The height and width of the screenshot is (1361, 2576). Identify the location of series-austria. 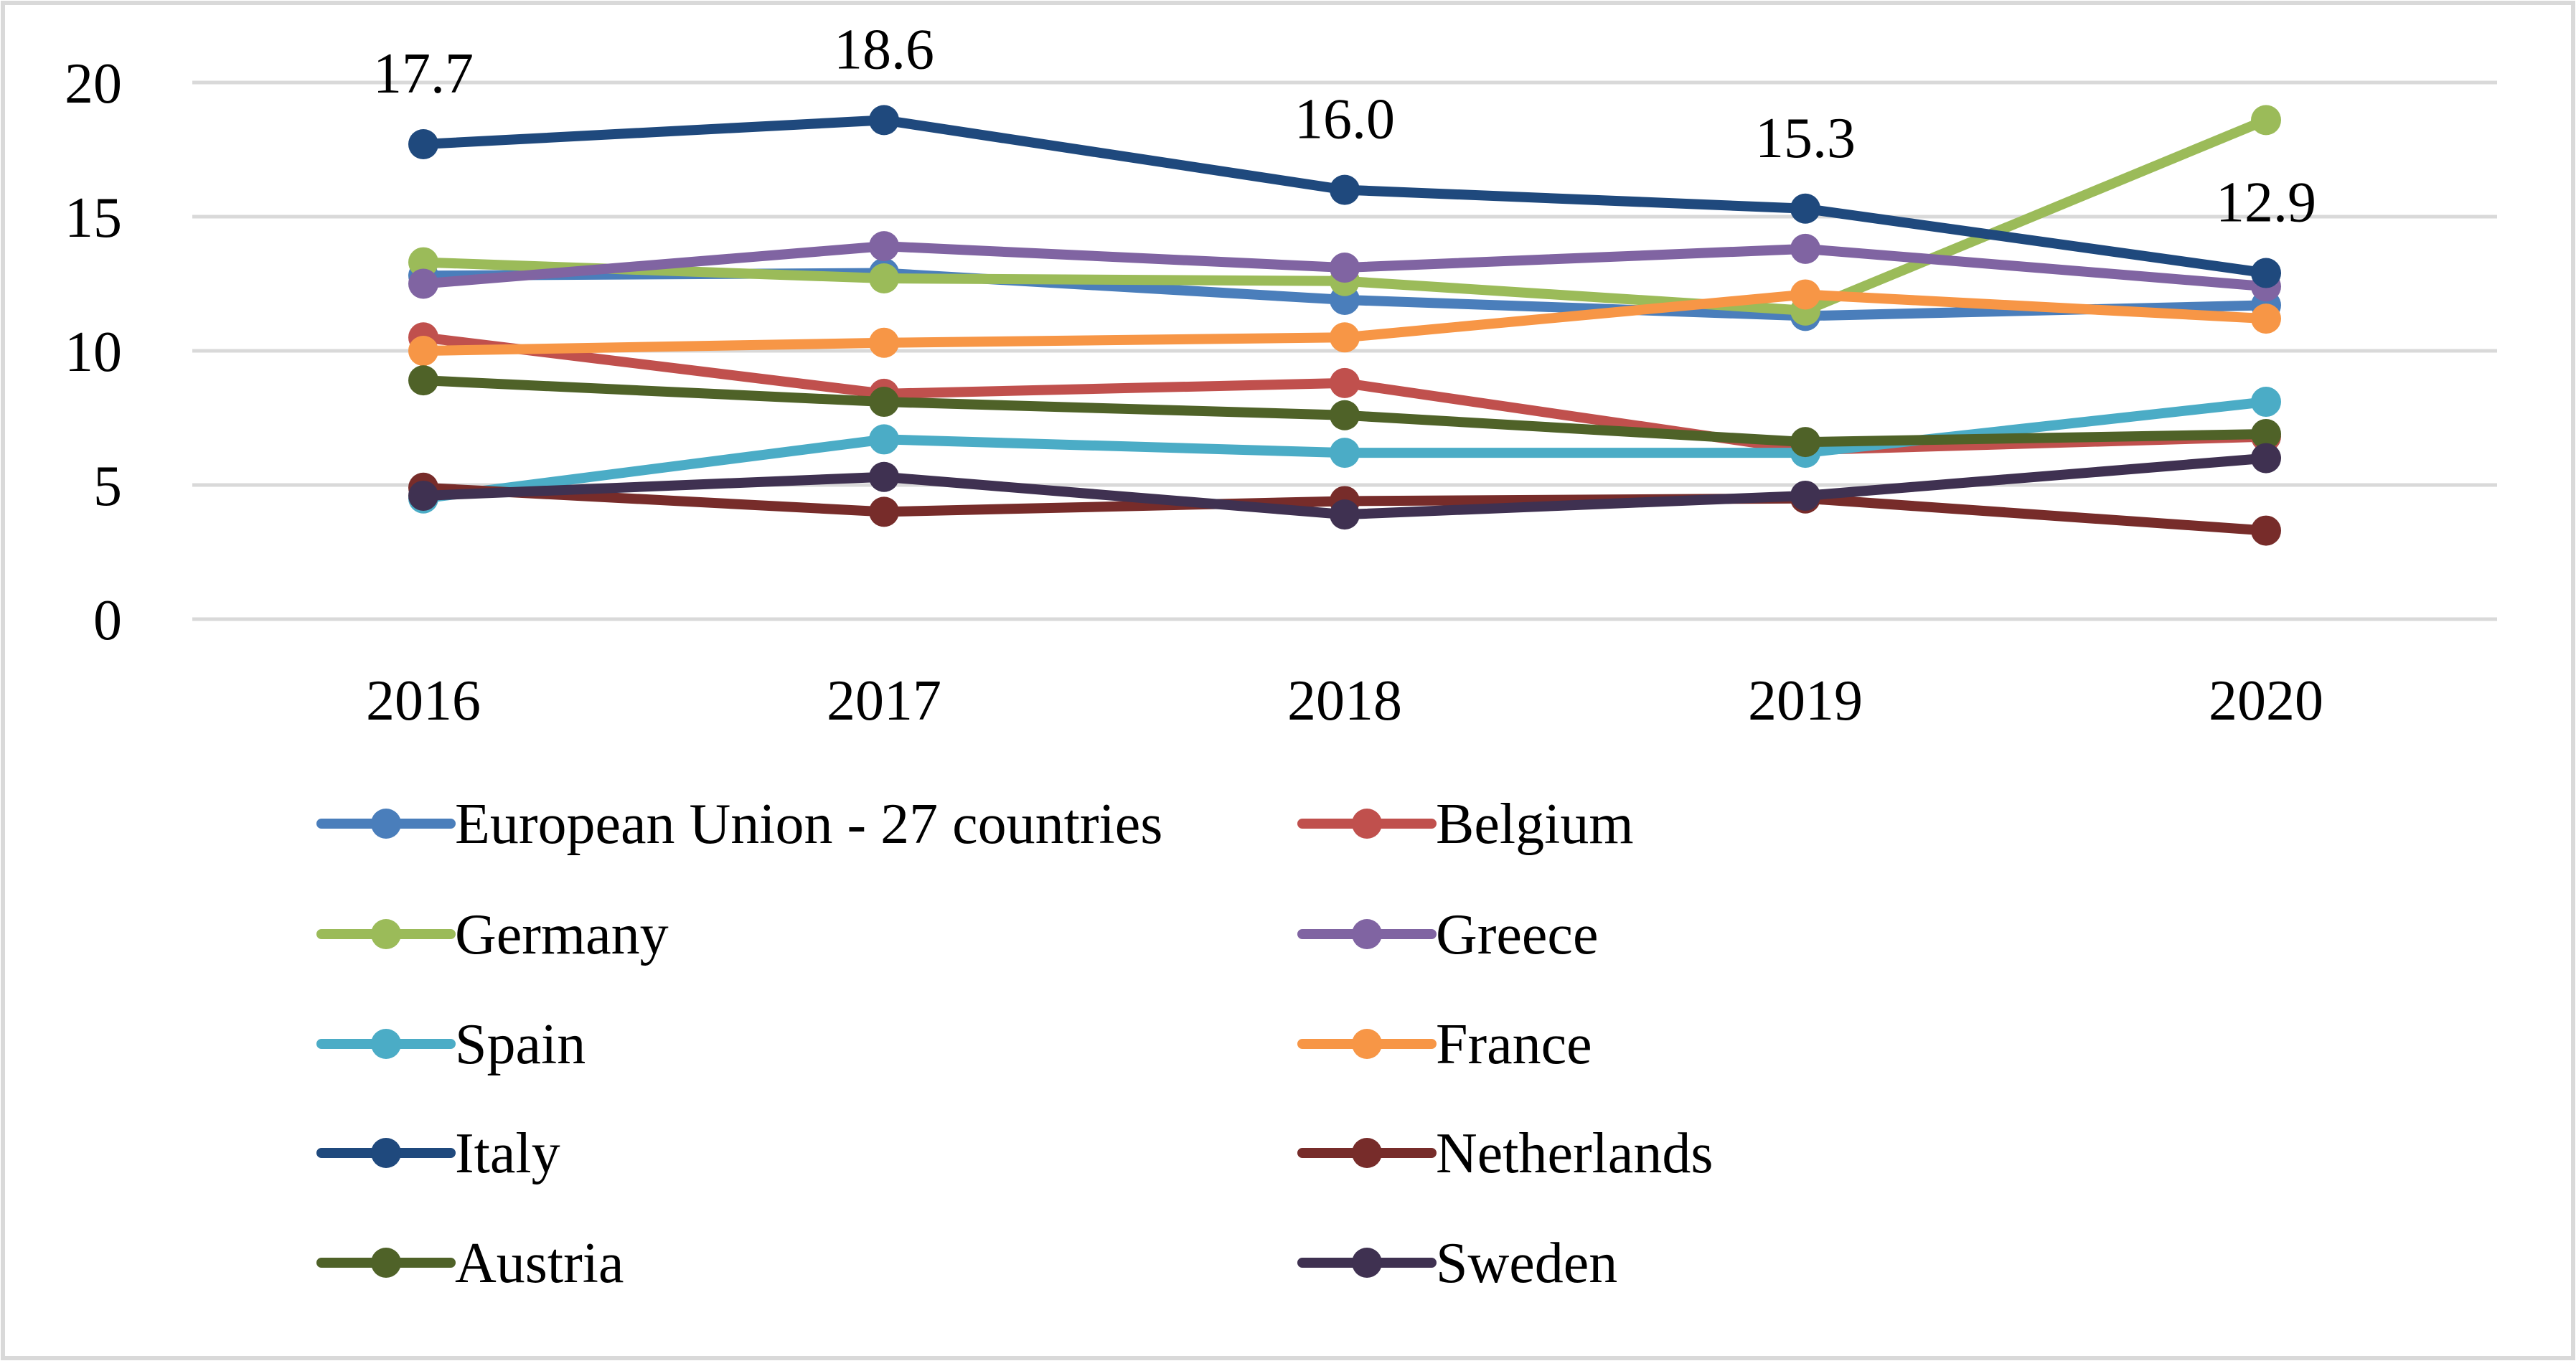
(1344, 411).